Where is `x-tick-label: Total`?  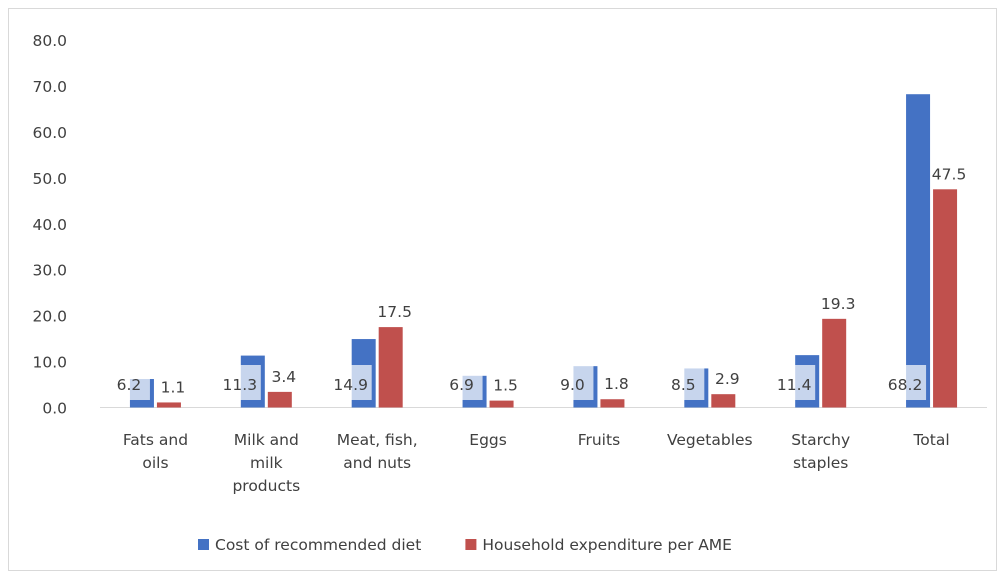
x-tick-label: Total is located at coordinates (930, 440).